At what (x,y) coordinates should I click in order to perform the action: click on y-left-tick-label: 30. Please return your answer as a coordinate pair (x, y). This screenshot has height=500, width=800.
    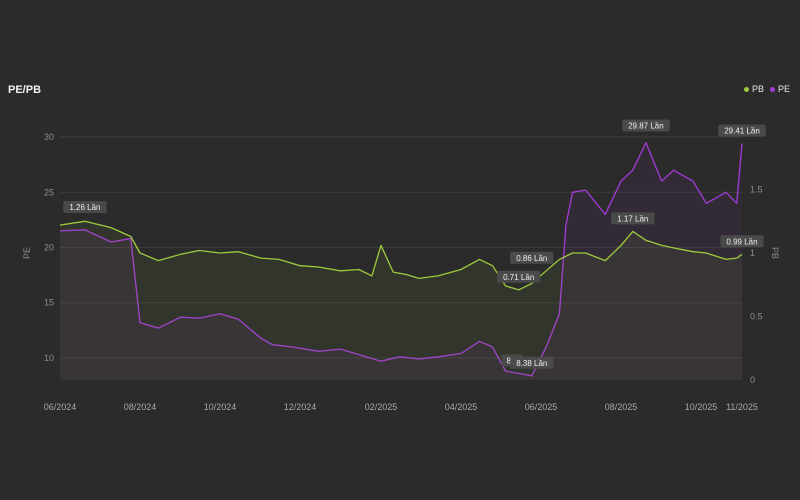
    Looking at the image, I should click on (49, 137).